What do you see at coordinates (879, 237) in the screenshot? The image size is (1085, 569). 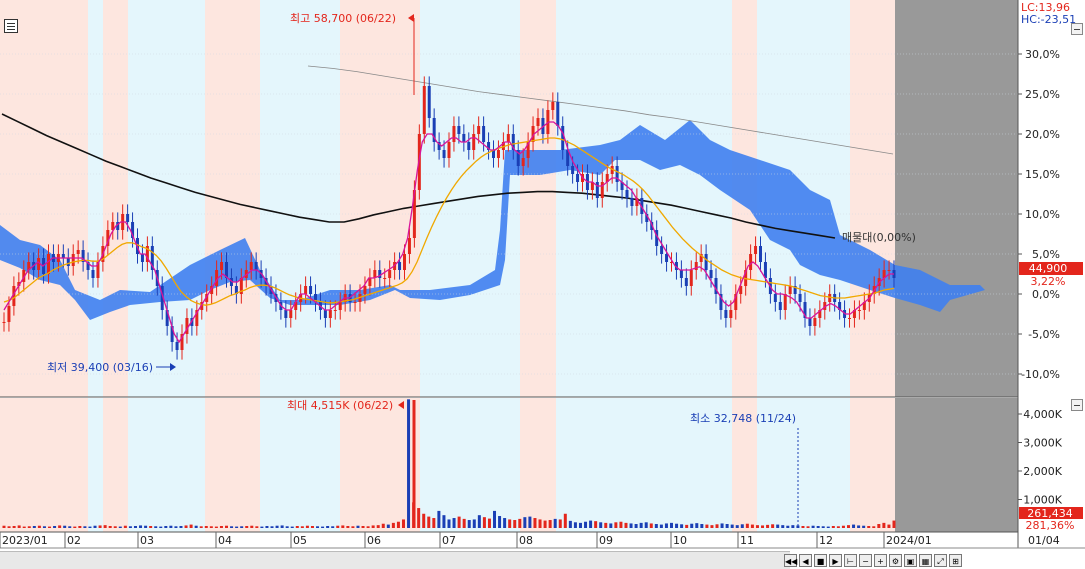 I see `mid-label: 매물대(0,00%)` at bounding box center [879, 237].